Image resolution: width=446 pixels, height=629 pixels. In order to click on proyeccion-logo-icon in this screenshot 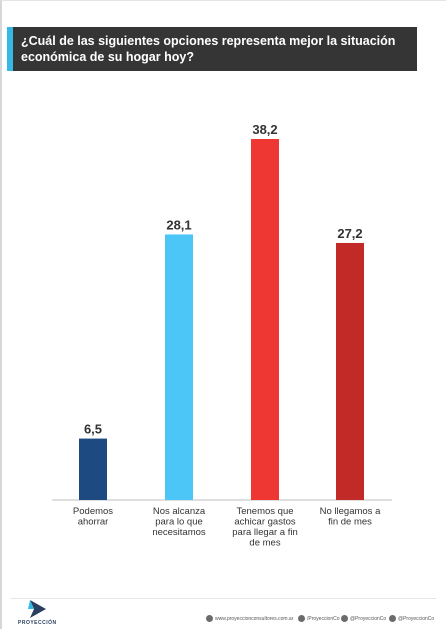, I will do `click(37, 609)`.